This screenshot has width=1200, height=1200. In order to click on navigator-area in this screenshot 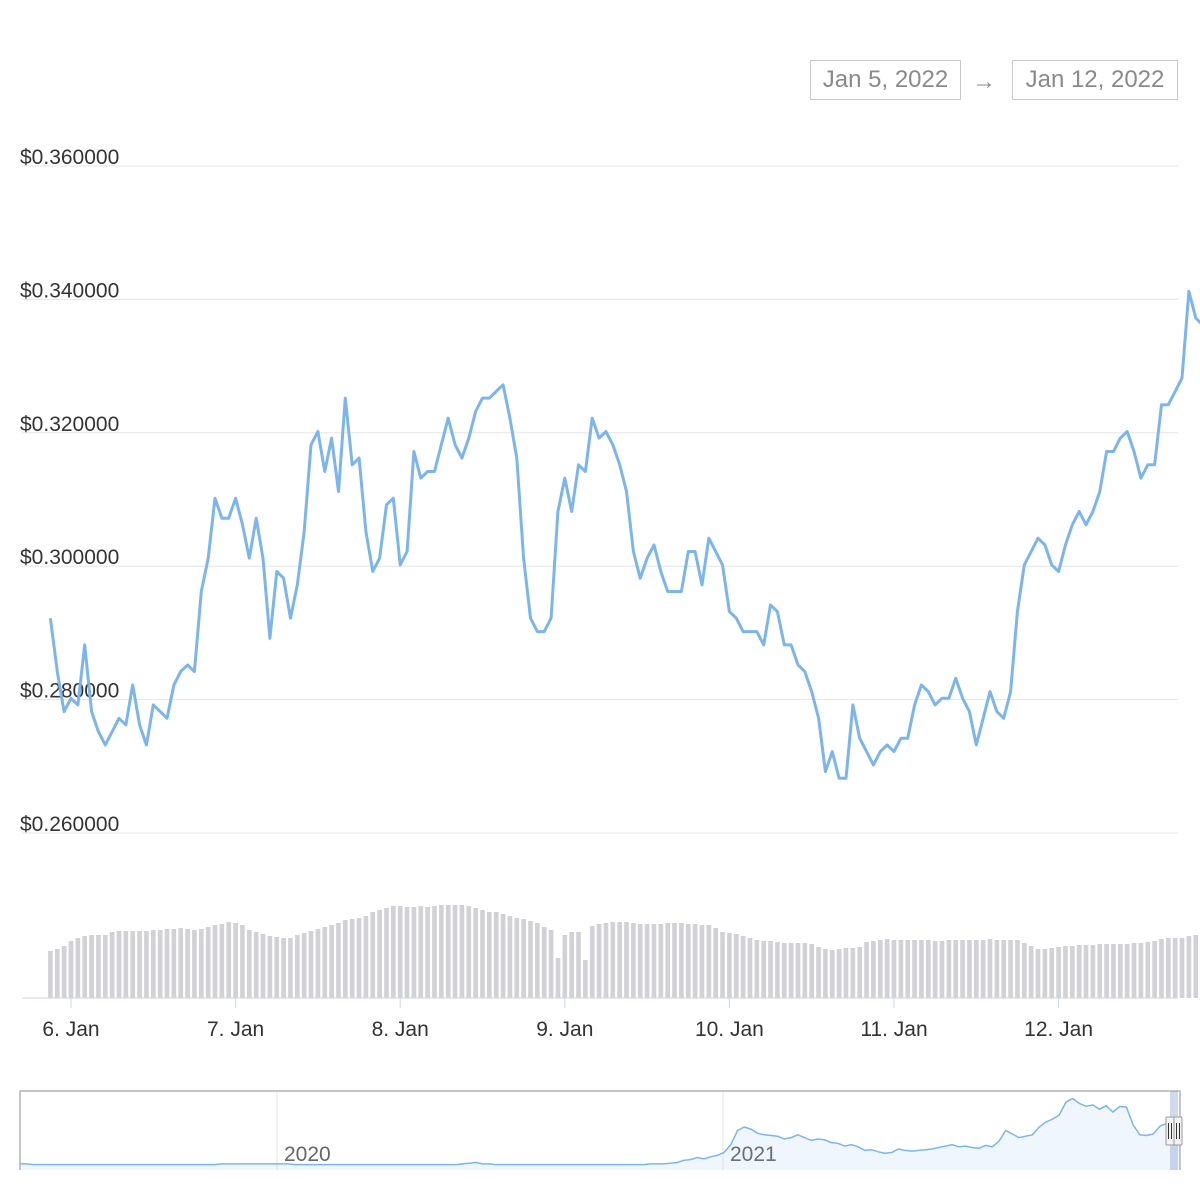, I will do `click(600, 1134)`.